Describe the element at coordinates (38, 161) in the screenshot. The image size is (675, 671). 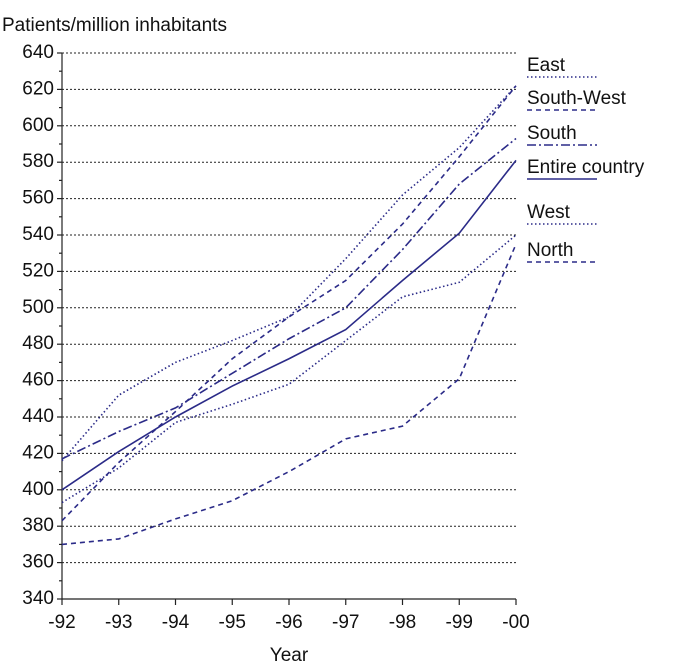
I see `y-tick-label: 580` at that location.